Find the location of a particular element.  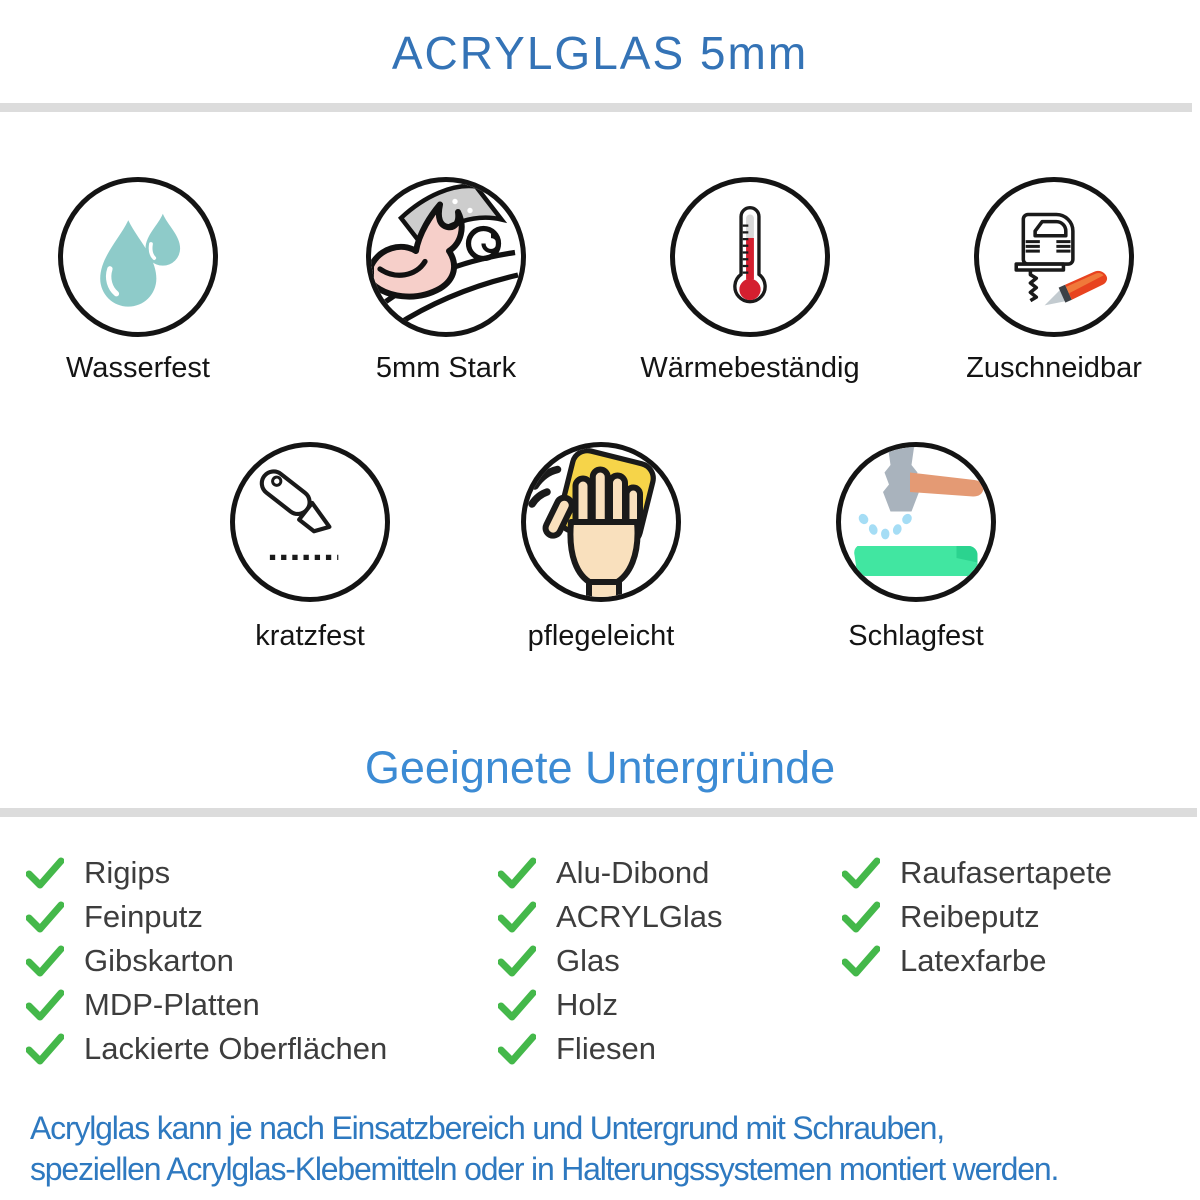

feature-circle-kratzfest is located at coordinates (310, 522).